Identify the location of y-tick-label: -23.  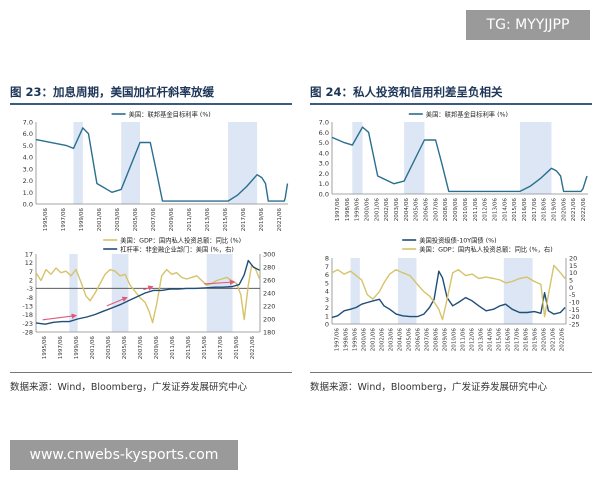
(27, 324).